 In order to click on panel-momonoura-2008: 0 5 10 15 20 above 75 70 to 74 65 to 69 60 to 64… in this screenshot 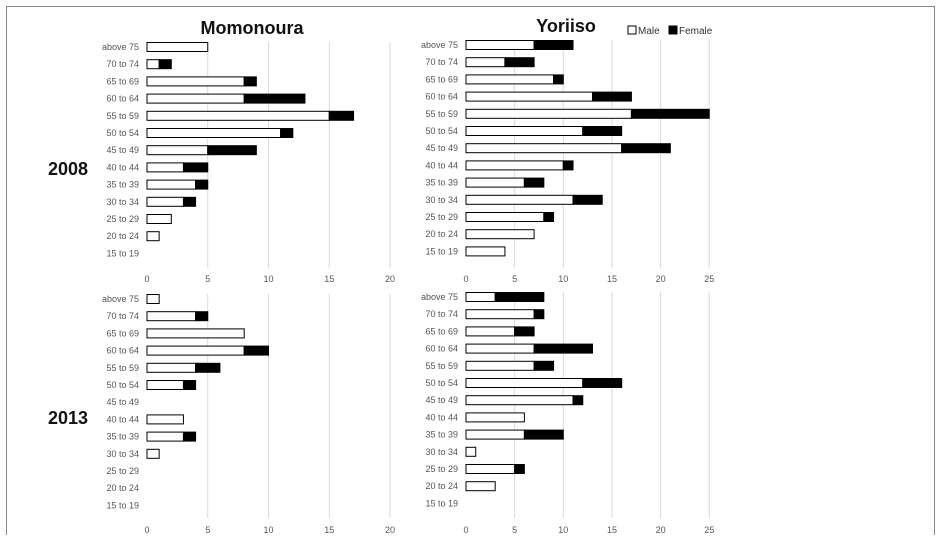, I will do `click(248, 163)`.